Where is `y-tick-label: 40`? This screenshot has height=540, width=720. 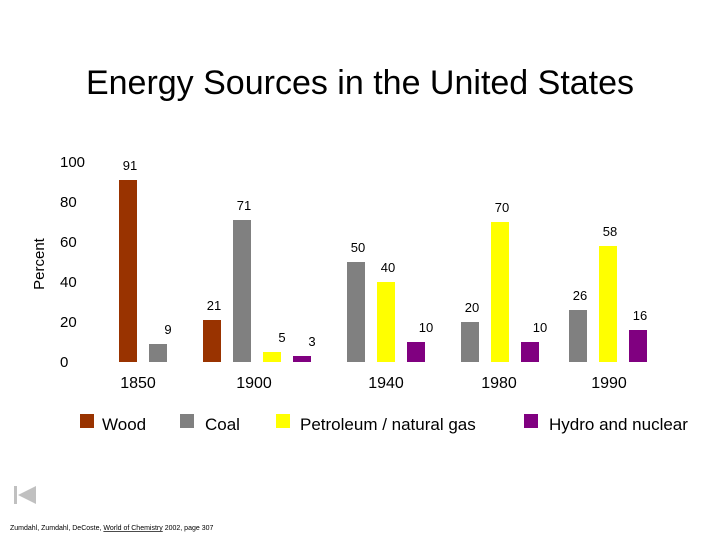 y-tick-label: 40 is located at coordinates (68, 282).